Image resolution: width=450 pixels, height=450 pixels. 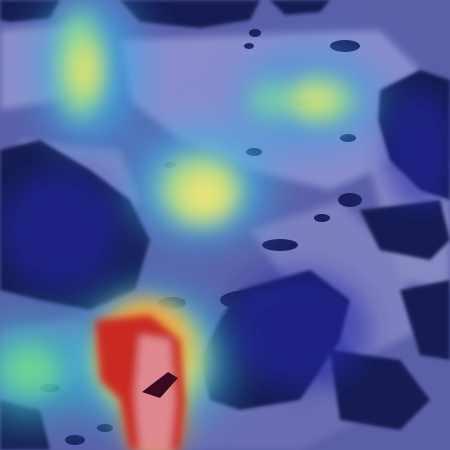 I want to click on core-dark-streak, so click(x=160, y=385).